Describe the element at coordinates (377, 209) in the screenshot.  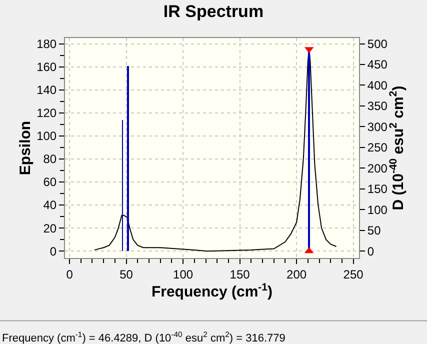
I see `y2-tick-label: 100` at that location.